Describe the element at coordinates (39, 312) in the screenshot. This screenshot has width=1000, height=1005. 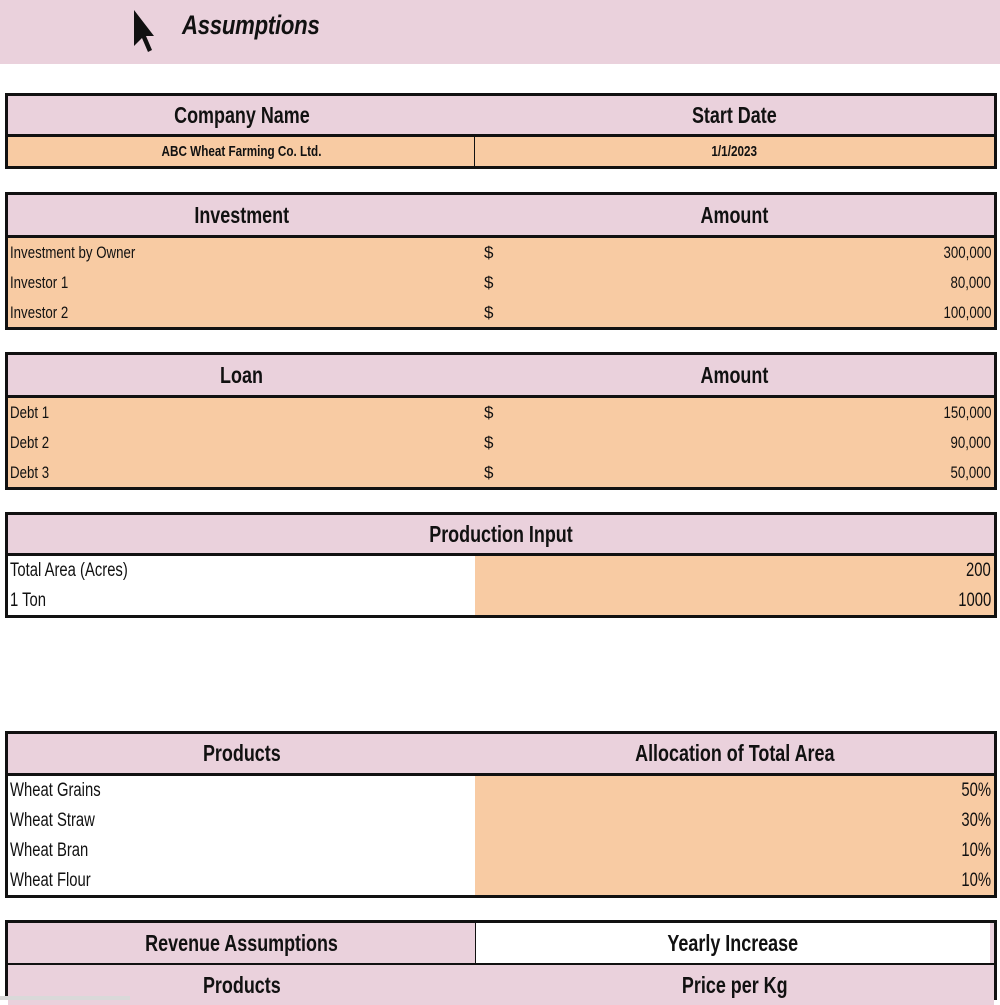
I see `row-label: Investor 2` at that location.